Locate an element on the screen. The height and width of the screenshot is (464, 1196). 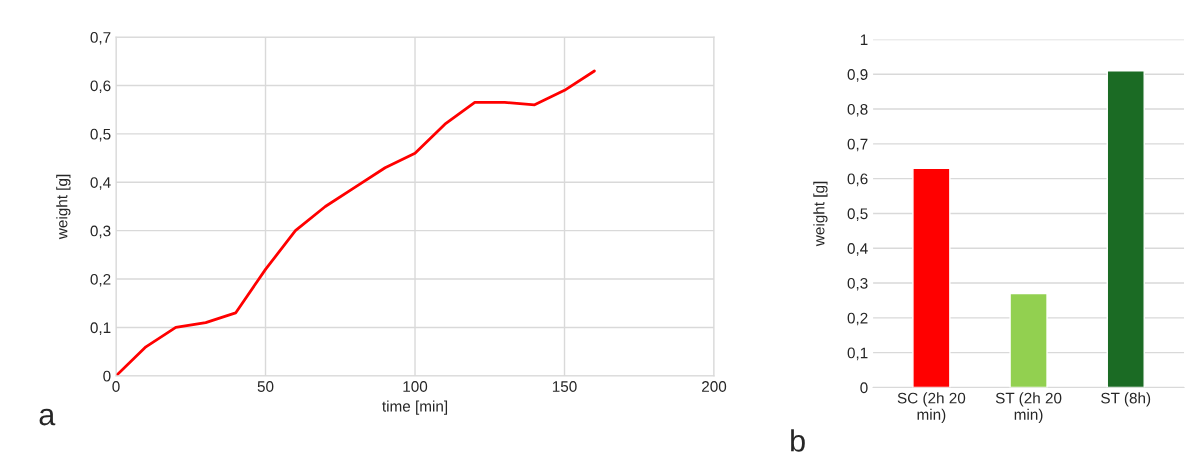
x-tick-label: ST (8h) is located at coordinates (1126, 399).